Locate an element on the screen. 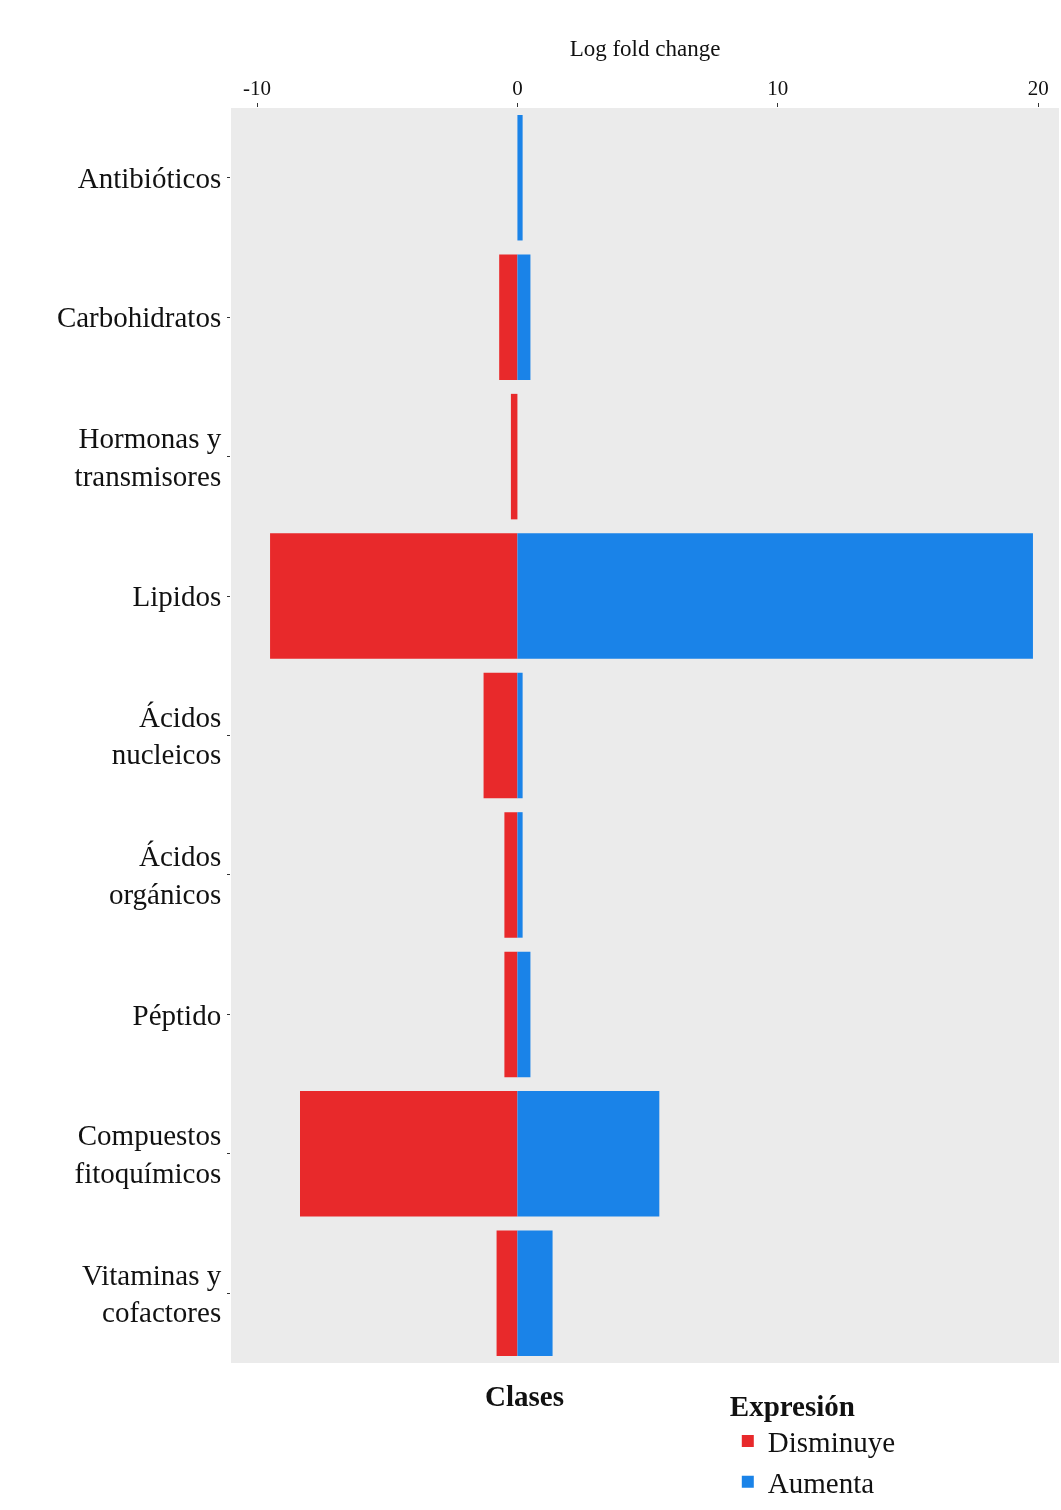  y-tick-label: Antibióticos is located at coordinates (149, 177).